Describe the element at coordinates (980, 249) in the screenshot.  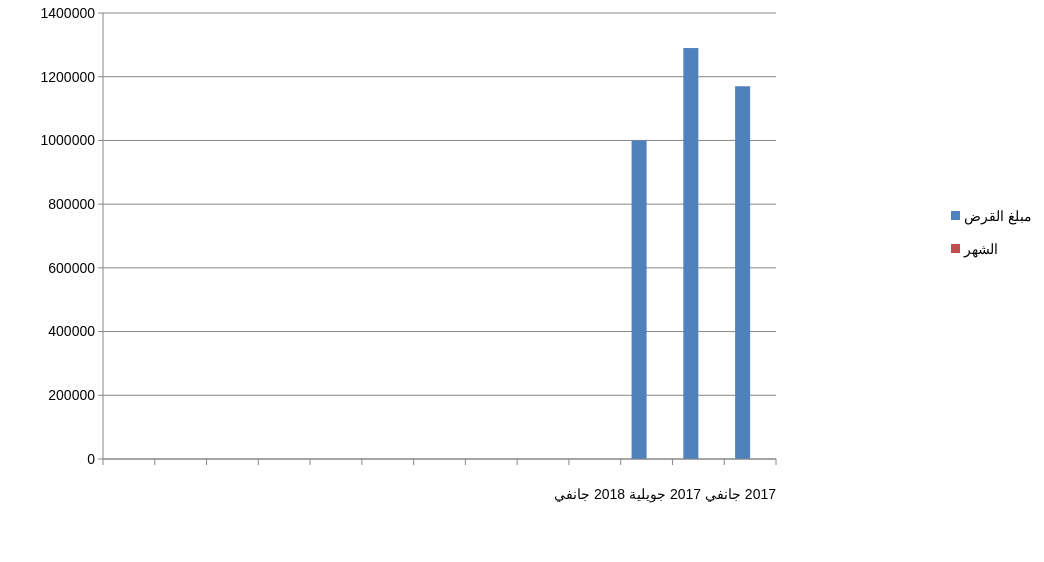
I see `legend-label: الشهر` at that location.